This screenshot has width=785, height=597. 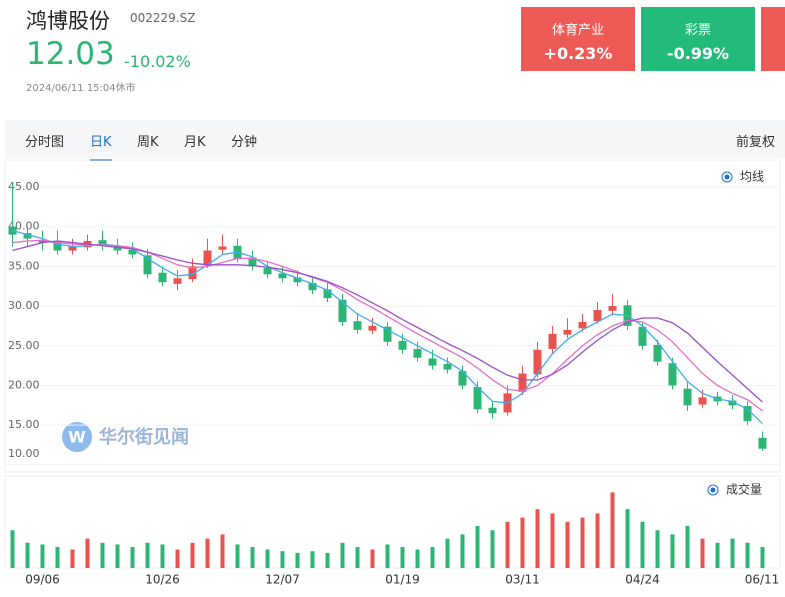 What do you see at coordinates (697, 30) in the screenshot?
I see `sector-name: 彩票` at bounding box center [697, 30].